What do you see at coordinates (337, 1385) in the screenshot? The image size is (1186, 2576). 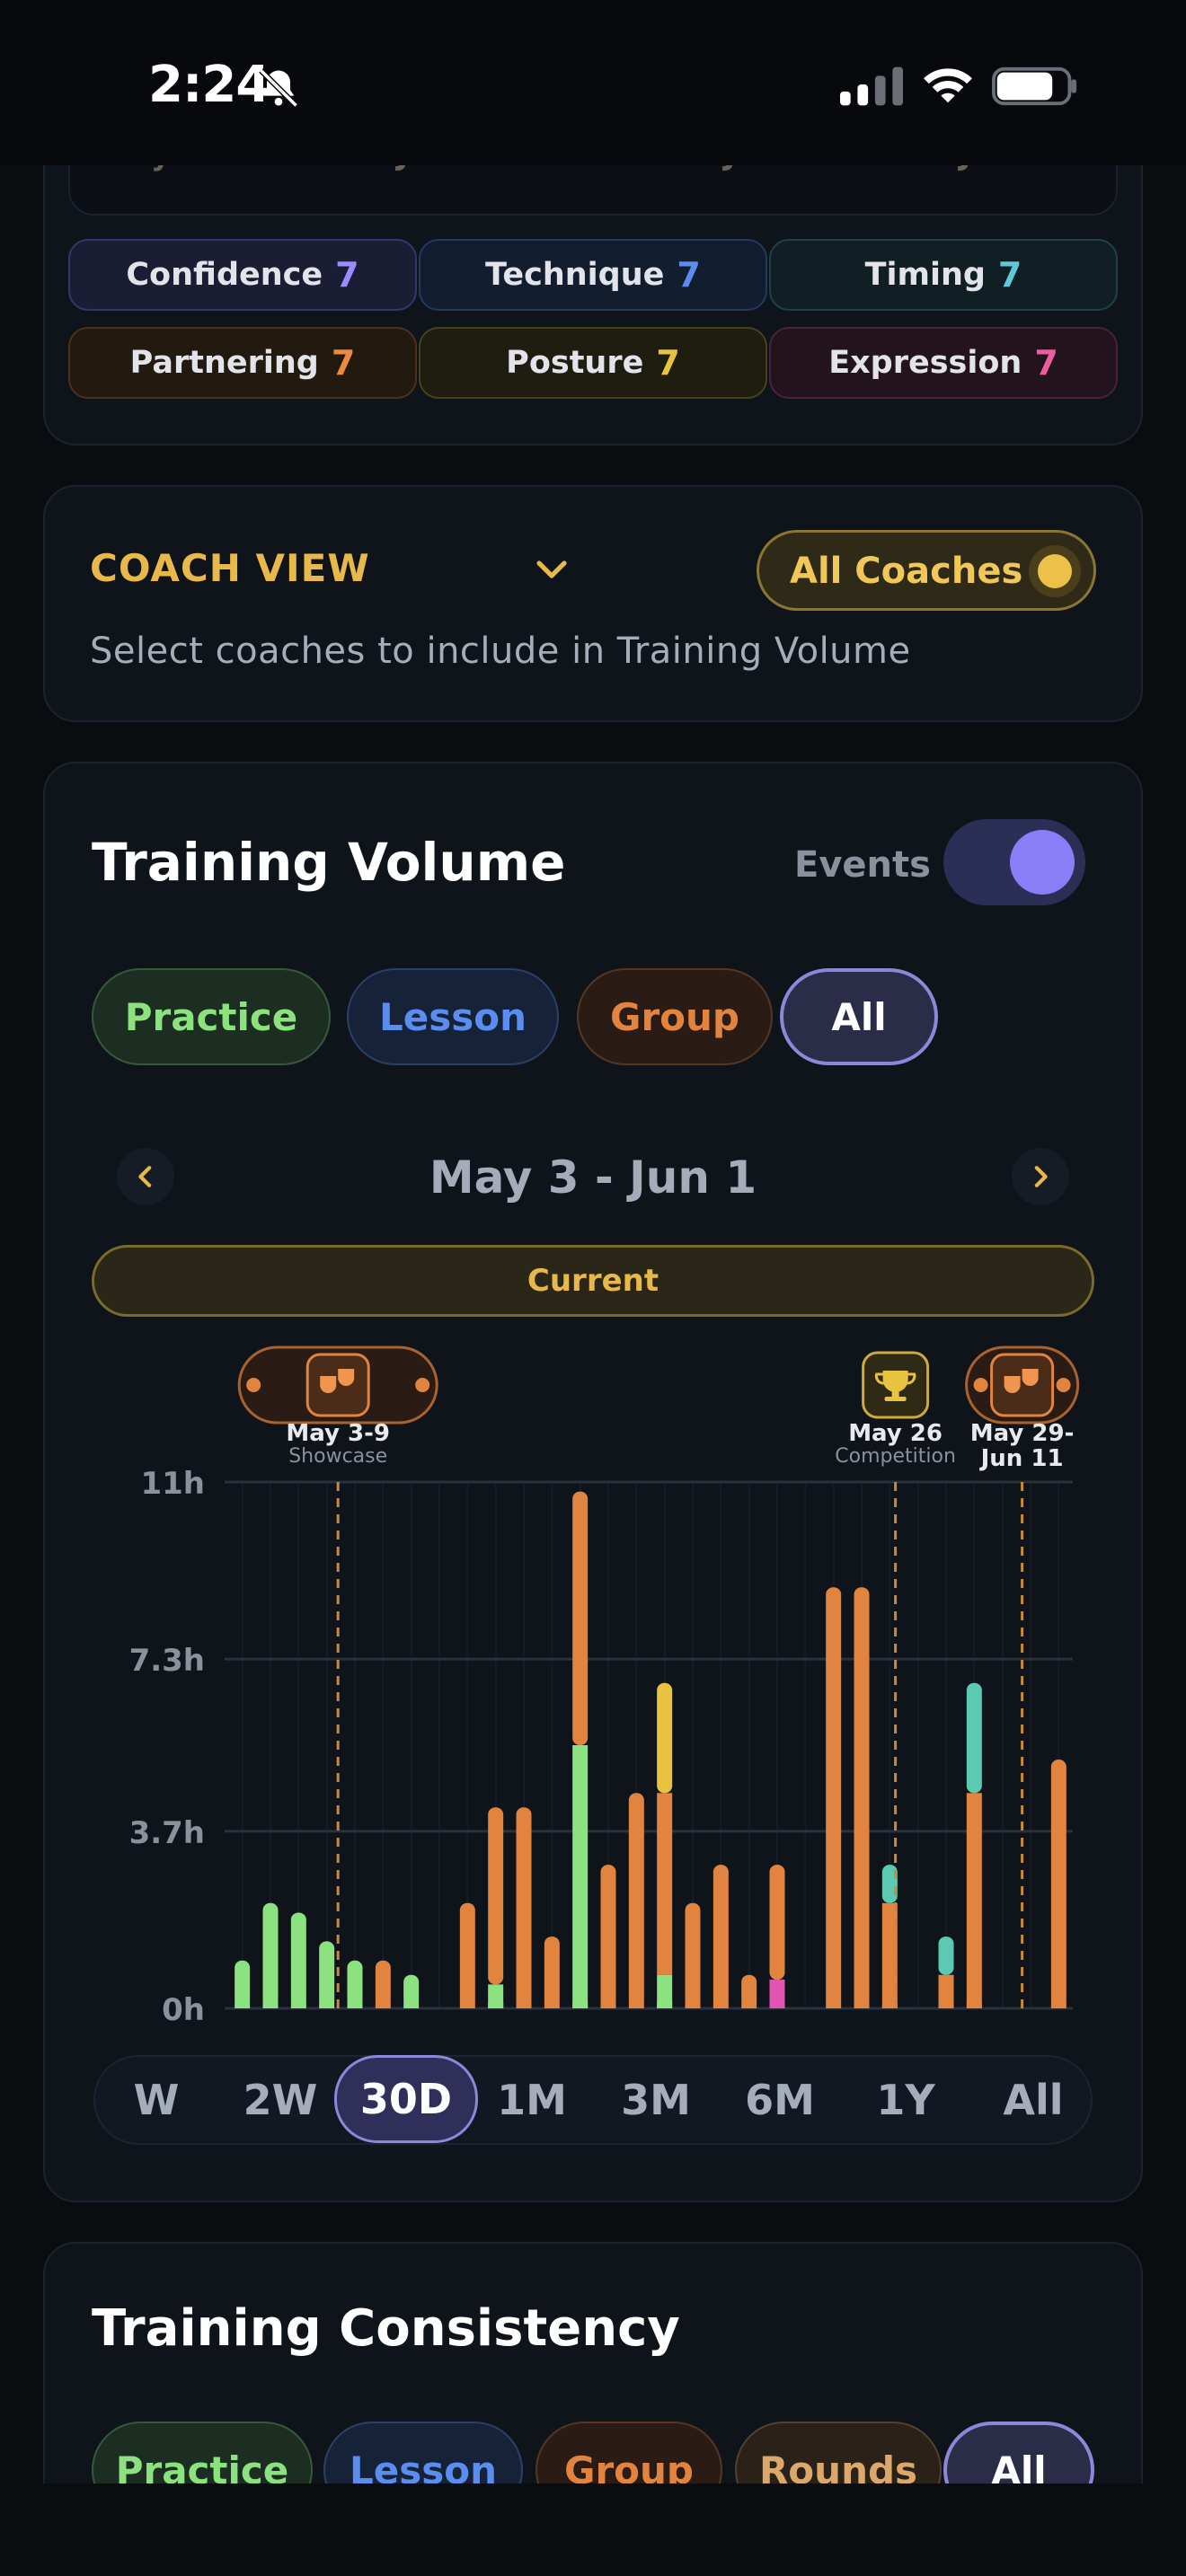 I see `event-badge` at bounding box center [337, 1385].